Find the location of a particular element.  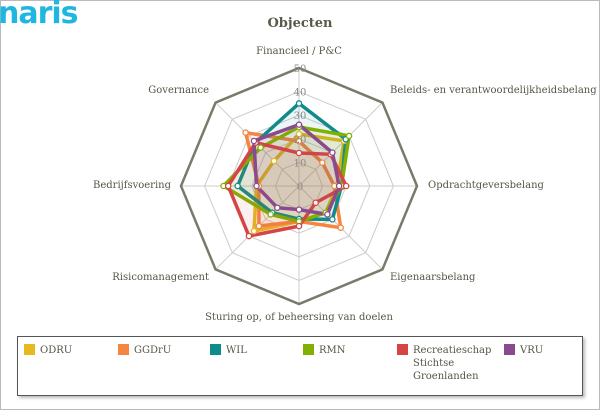

tick-label: 20 is located at coordinates (300, 140).